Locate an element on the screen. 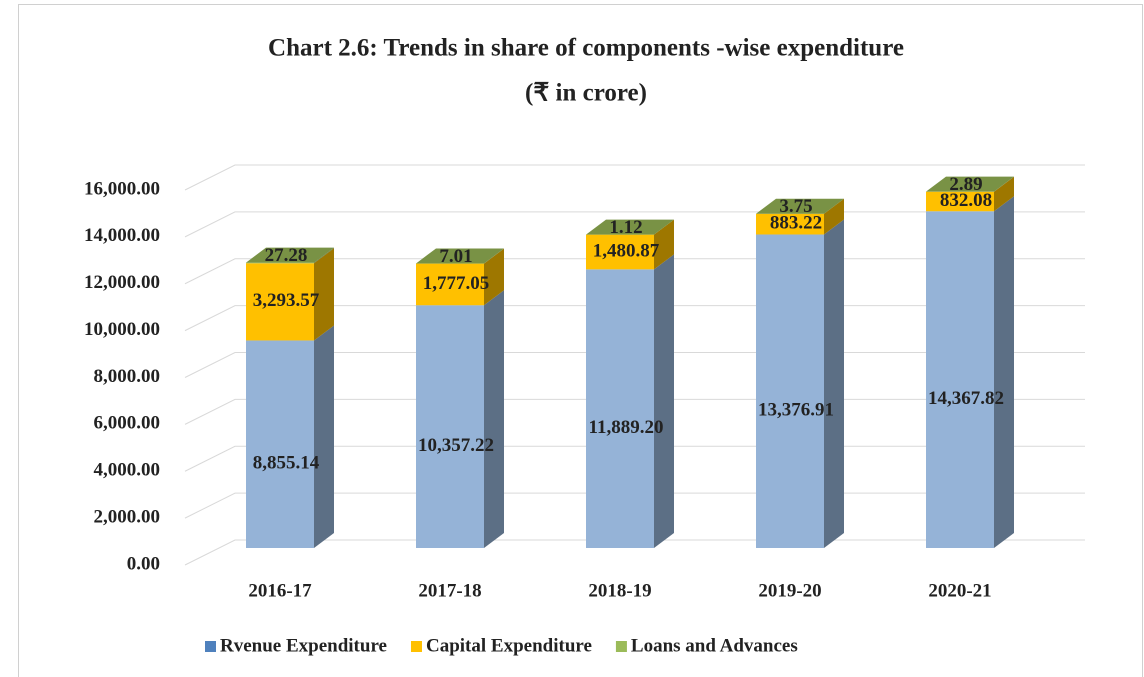 This screenshot has height=677, width=1144. y-tick-label: 8,000.00 is located at coordinates (127, 376).